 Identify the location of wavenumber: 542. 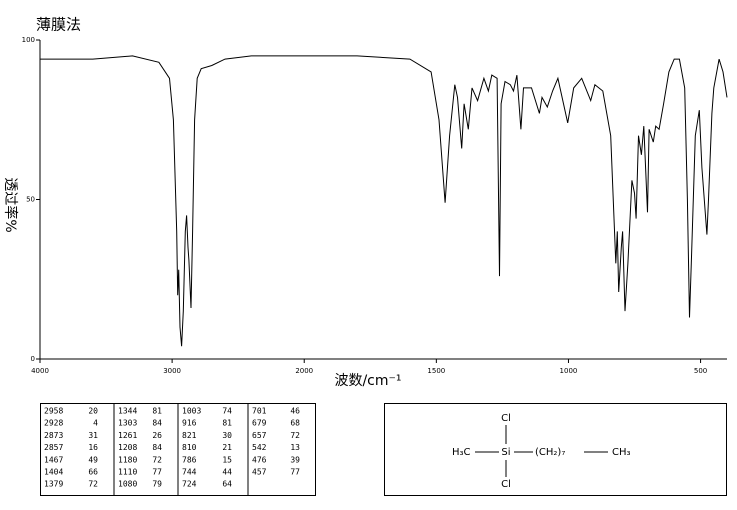
(259, 447).